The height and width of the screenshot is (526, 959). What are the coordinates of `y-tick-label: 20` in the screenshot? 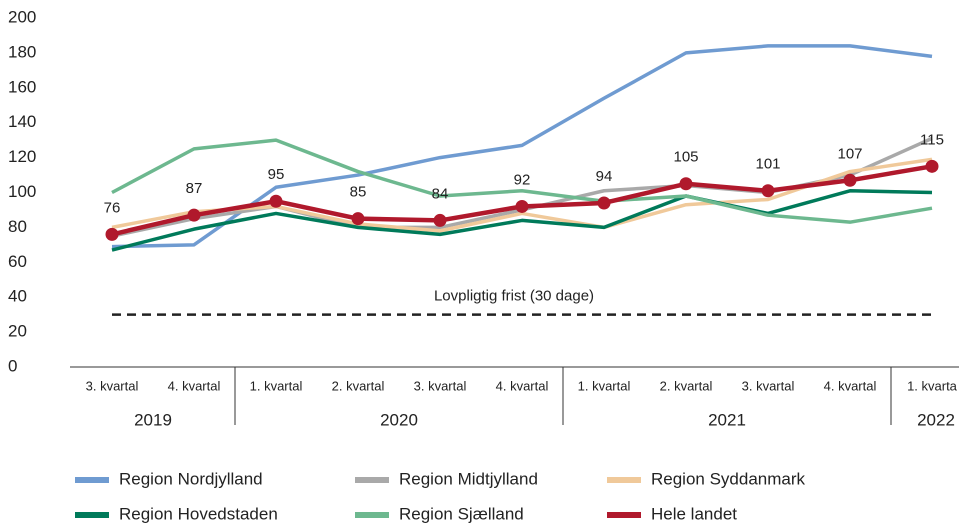 It's located at (17, 331).